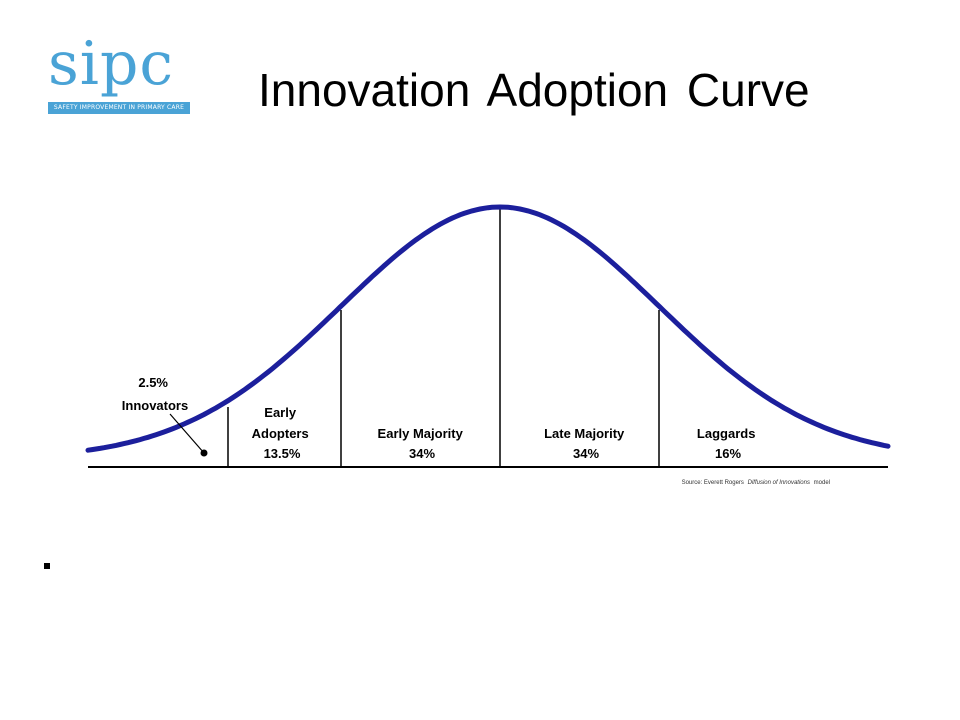 The height and width of the screenshot is (720, 960). What do you see at coordinates (822, 483) in the screenshot?
I see `source-suffix: model` at bounding box center [822, 483].